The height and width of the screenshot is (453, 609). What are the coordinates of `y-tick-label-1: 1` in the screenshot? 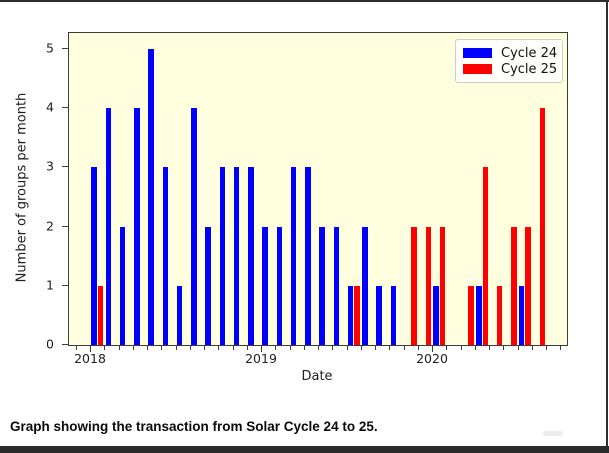 It's located at (50, 285).